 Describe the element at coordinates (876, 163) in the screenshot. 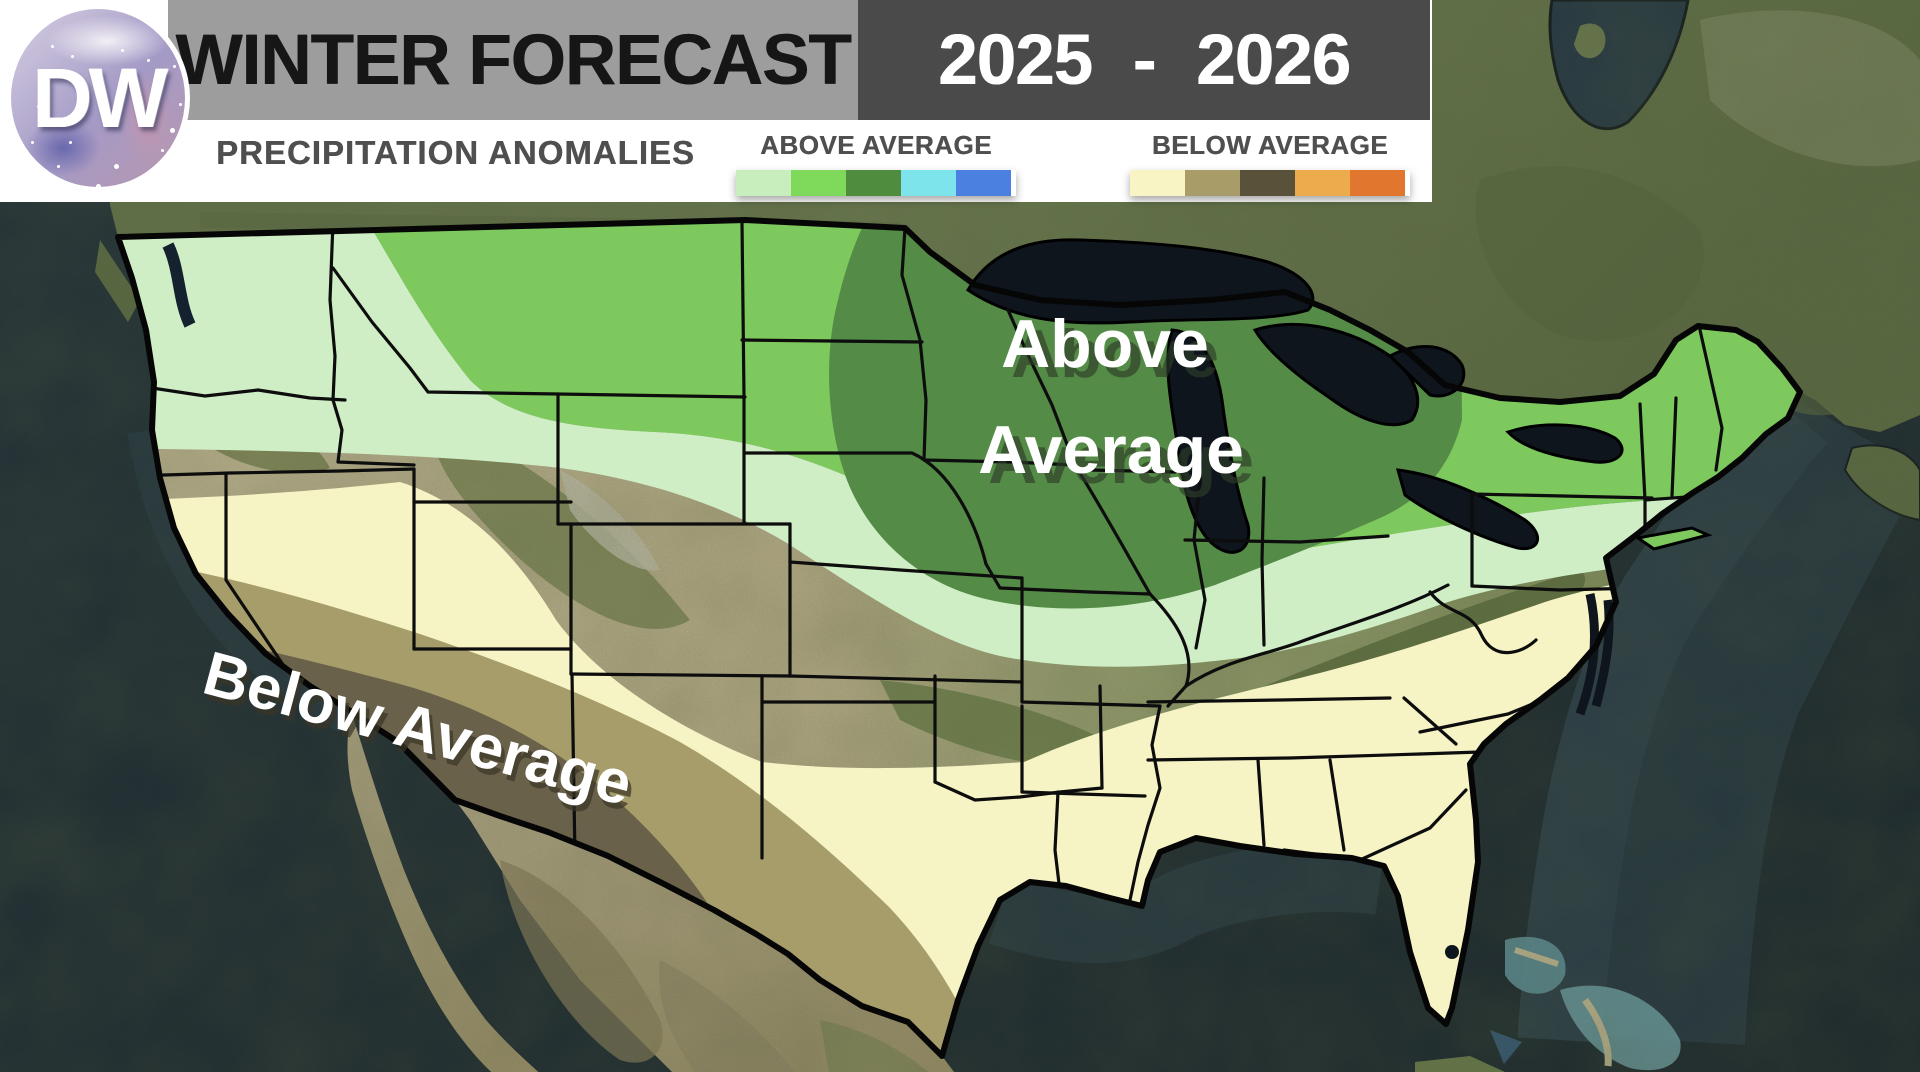

I see `legend-above-average: ABOVE AVERAGE` at that location.